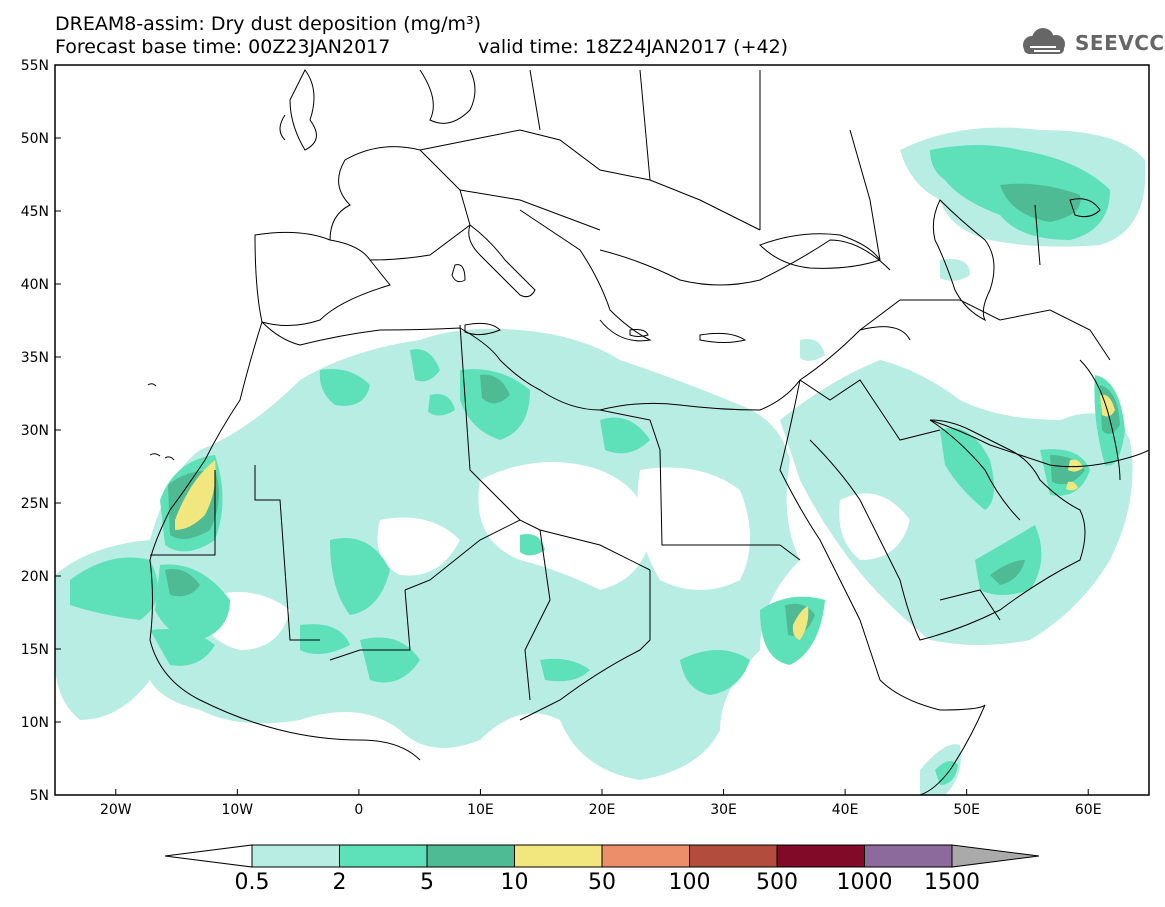 Image resolution: width=1165 pixels, height=907 pixels. I want to click on lat-label: 50N, so click(35, 139).